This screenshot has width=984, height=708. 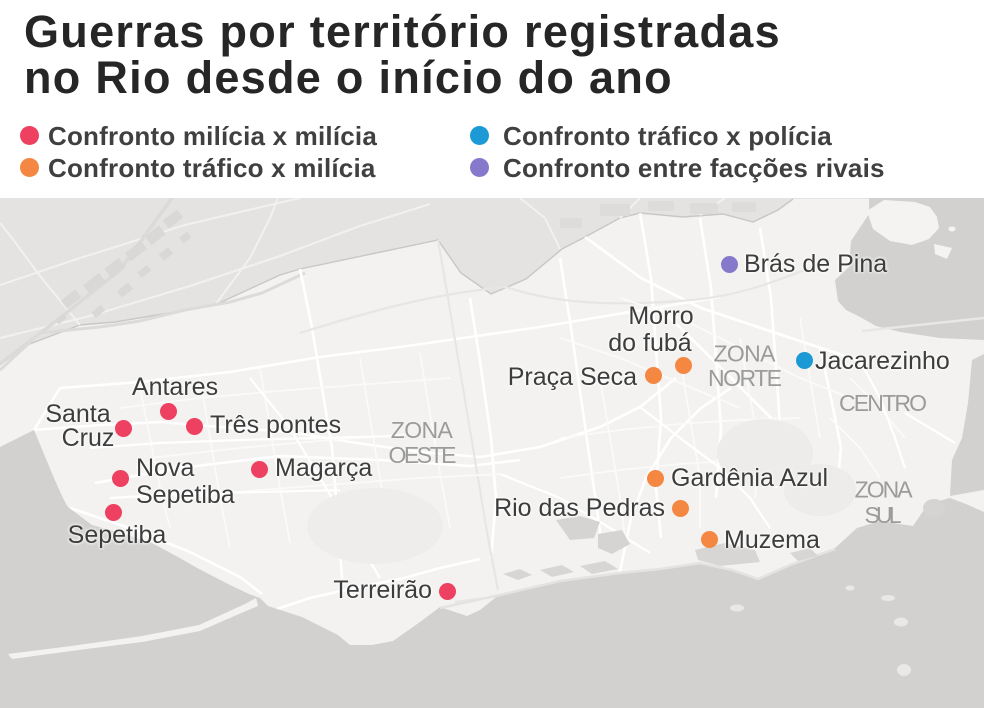 What do you see at coordinates (883, 403) in the screenshot?
I see `svg-text: CENTRO` at bounding box center [883, 403].